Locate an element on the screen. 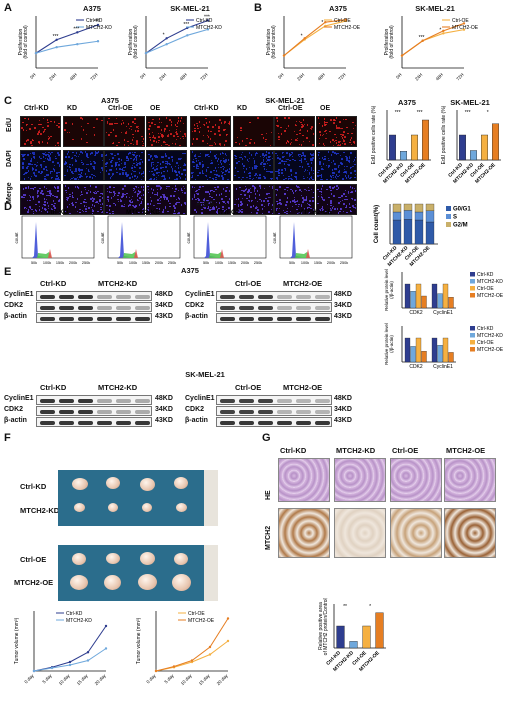  row-label-merge: Merge is located at coordinates (9, 192).